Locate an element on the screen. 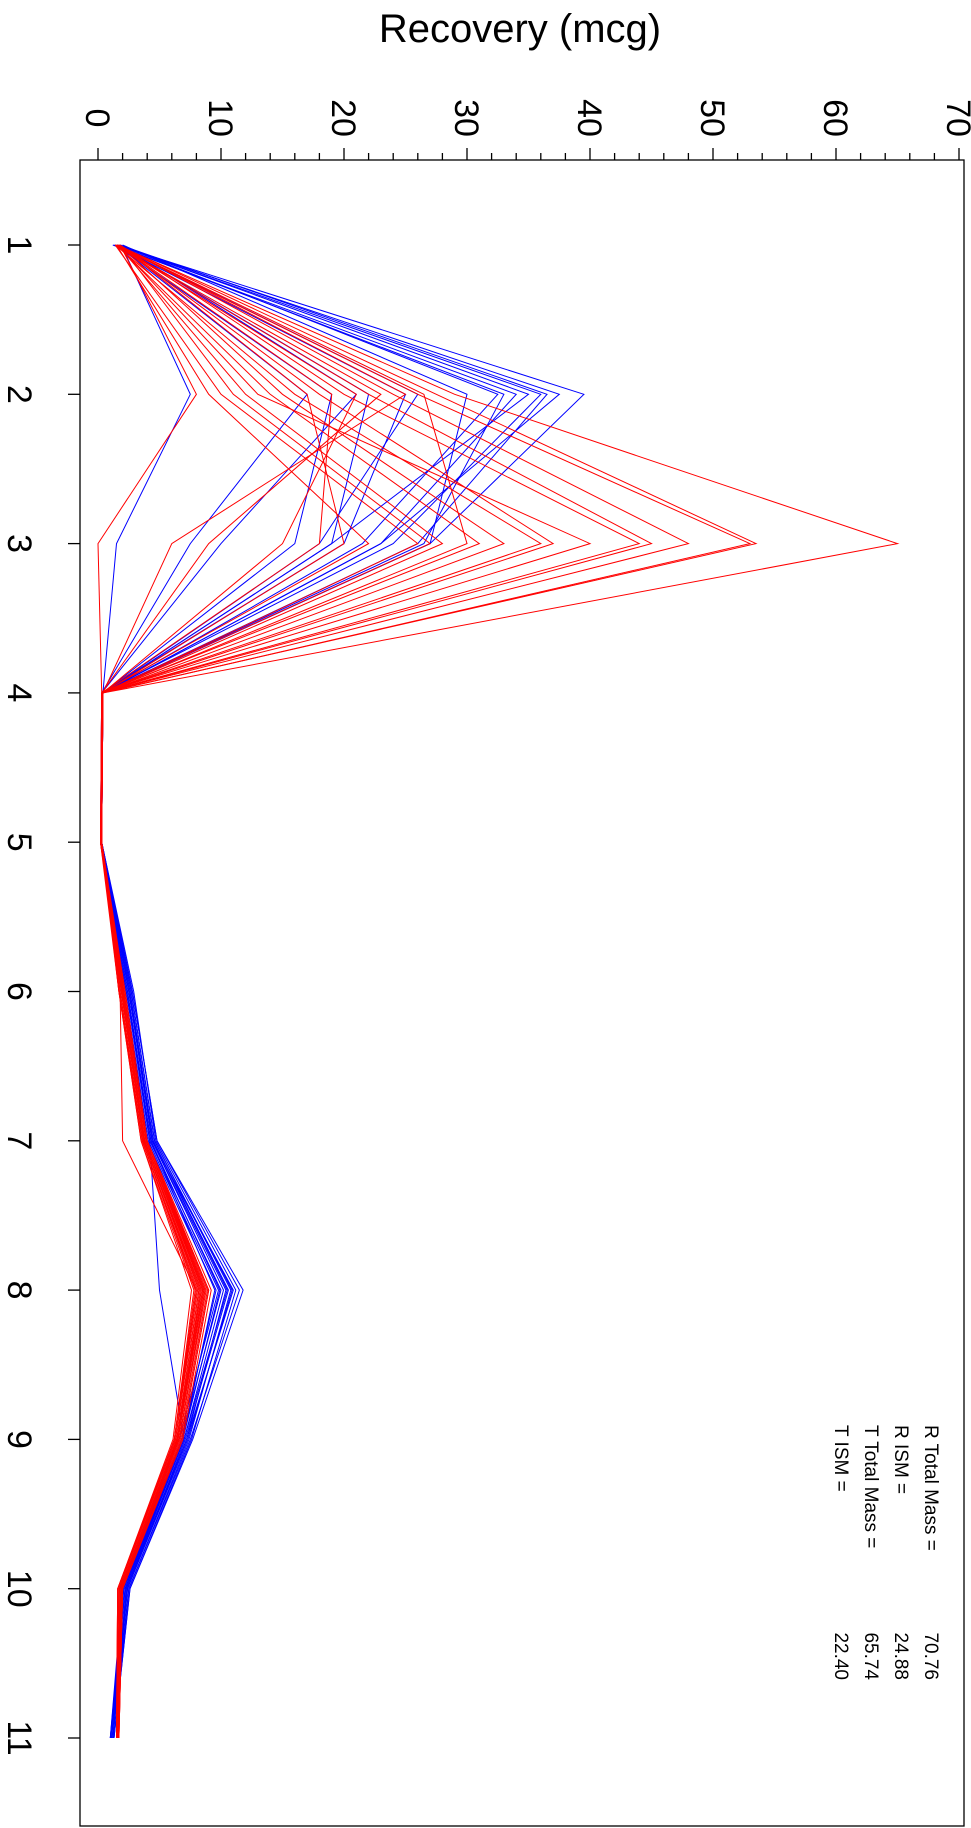 The height and width of the screenshot is (1828, 971). stats-label: T ISM = is located at coordinates (840, 1458).